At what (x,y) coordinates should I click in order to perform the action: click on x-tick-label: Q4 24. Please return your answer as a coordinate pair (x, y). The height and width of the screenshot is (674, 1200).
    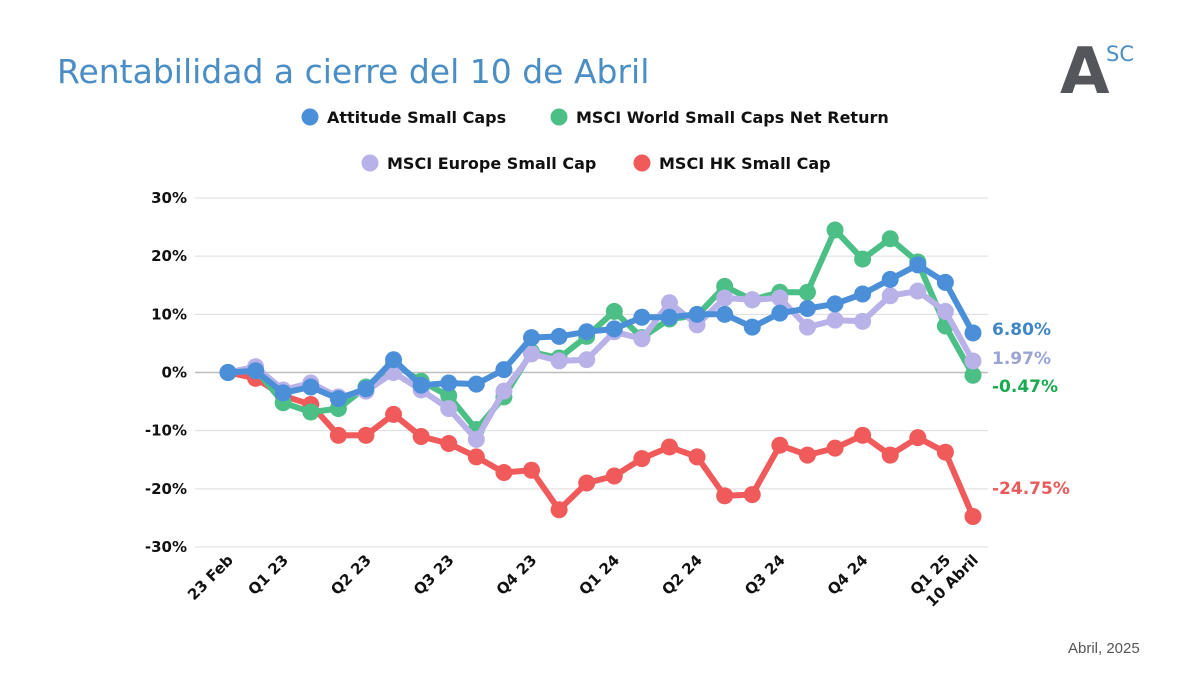
    Looking at the image, I should click on (848, 575).